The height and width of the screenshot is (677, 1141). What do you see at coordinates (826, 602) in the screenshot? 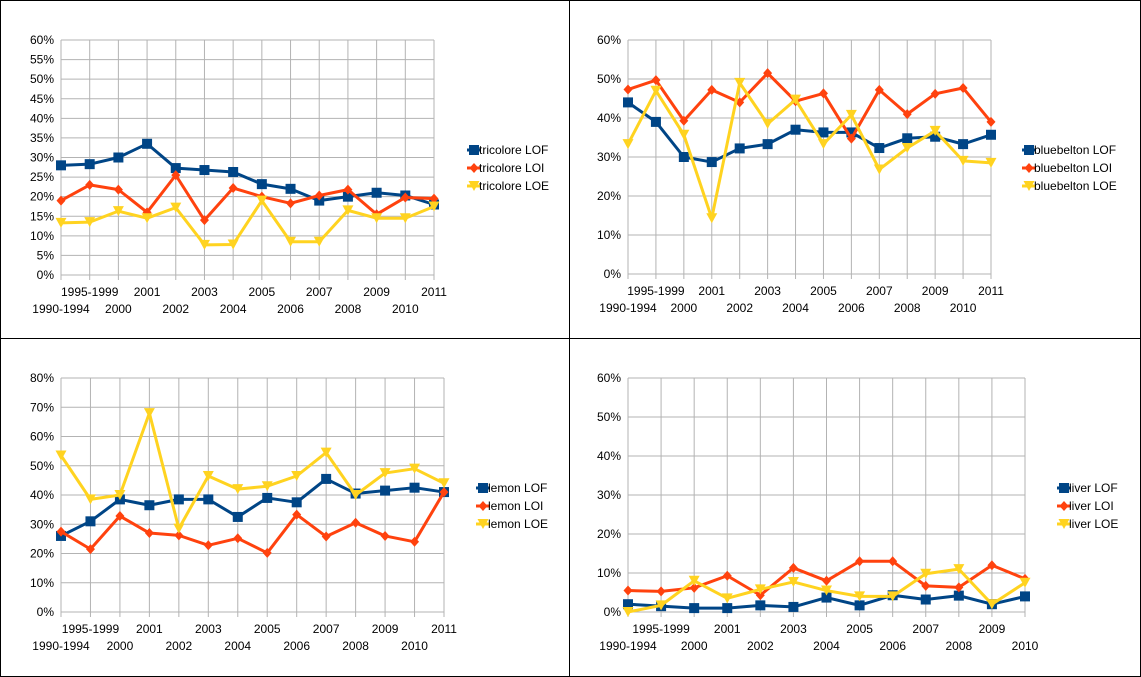
I see `series-LOF` at bounding box center [826, 602].